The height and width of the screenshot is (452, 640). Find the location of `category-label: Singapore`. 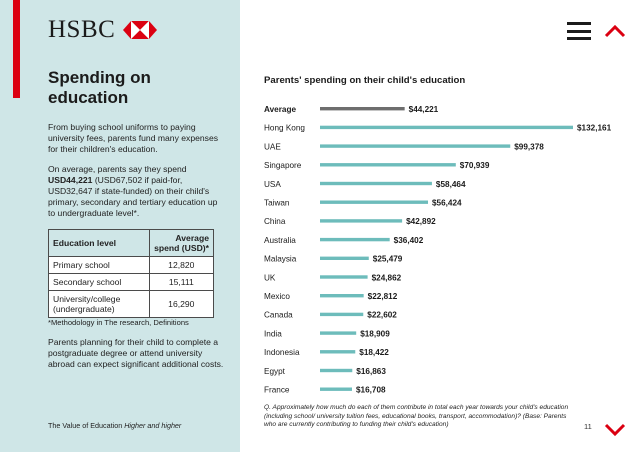

category-label: Singapore is located at coordinates (283, 165).